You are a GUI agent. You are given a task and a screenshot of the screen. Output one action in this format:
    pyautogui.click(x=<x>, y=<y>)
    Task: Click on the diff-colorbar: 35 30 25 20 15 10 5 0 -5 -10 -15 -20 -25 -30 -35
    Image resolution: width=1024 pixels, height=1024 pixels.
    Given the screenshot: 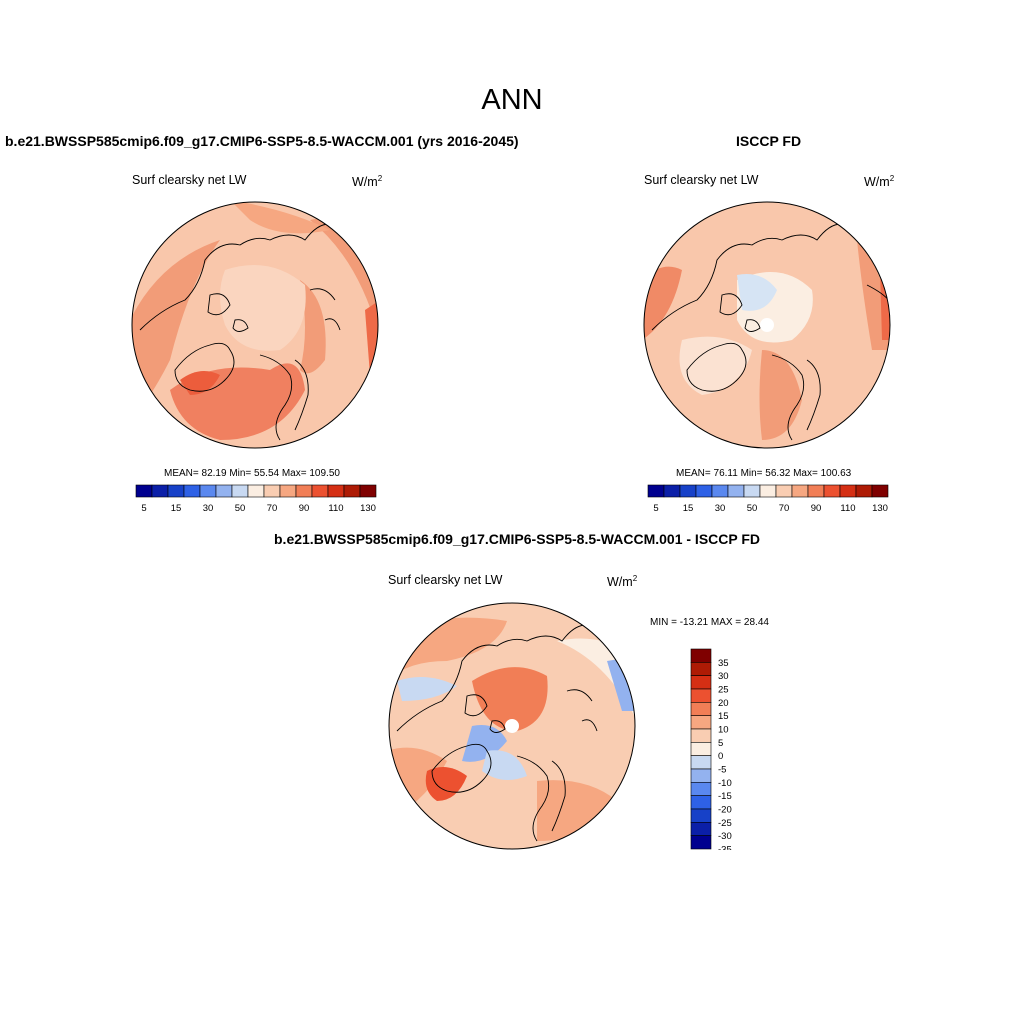 What is the action you would take?
    pyautogui.click(x=711, y=749)
    